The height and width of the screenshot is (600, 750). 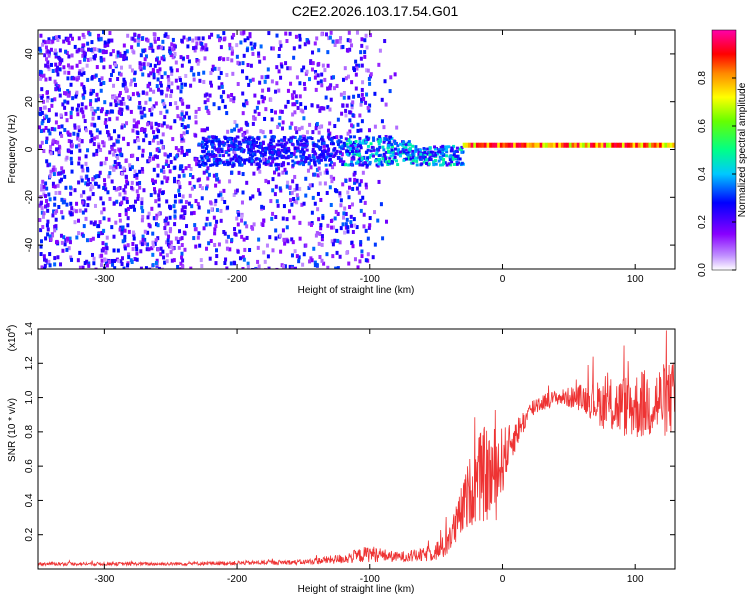 I want to click on spectrogram-tone-cell, so click(x=605, y=145).